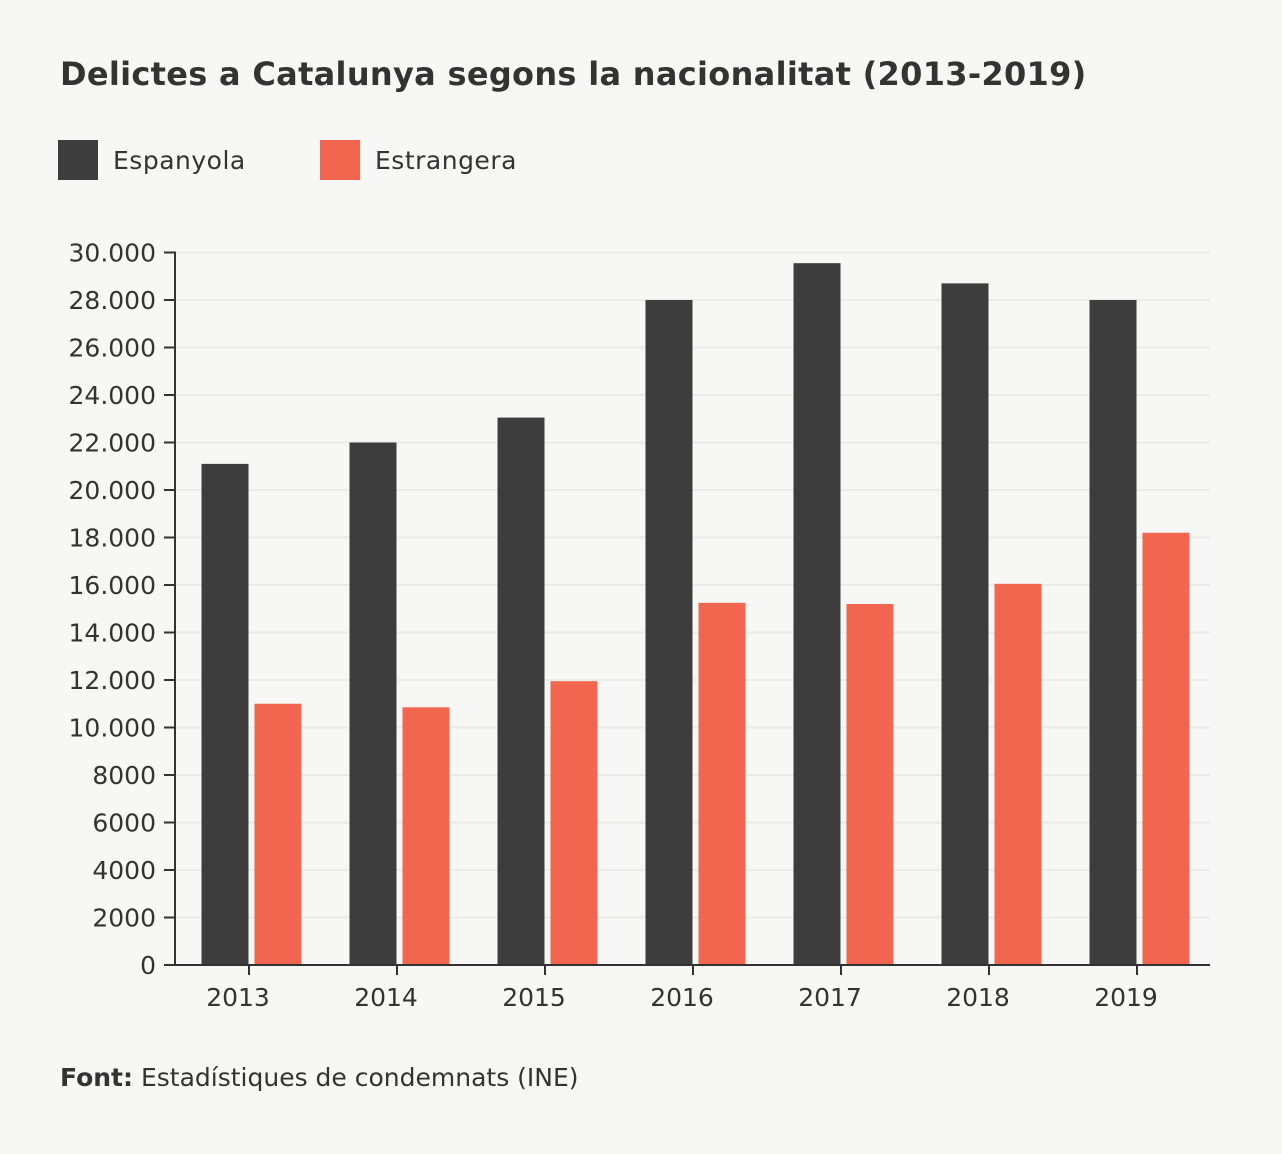  I want to click on bar-espanyola-2016, so click(669, 632).